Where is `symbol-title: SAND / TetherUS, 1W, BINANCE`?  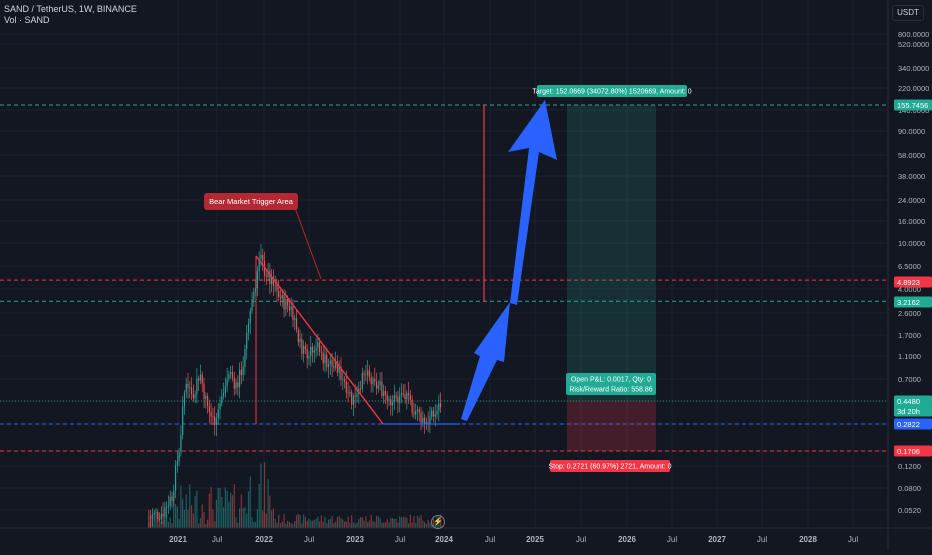 symbol-title: SAND / TetherUS, 1W, BINANCE is located at coordinates (70, 9).